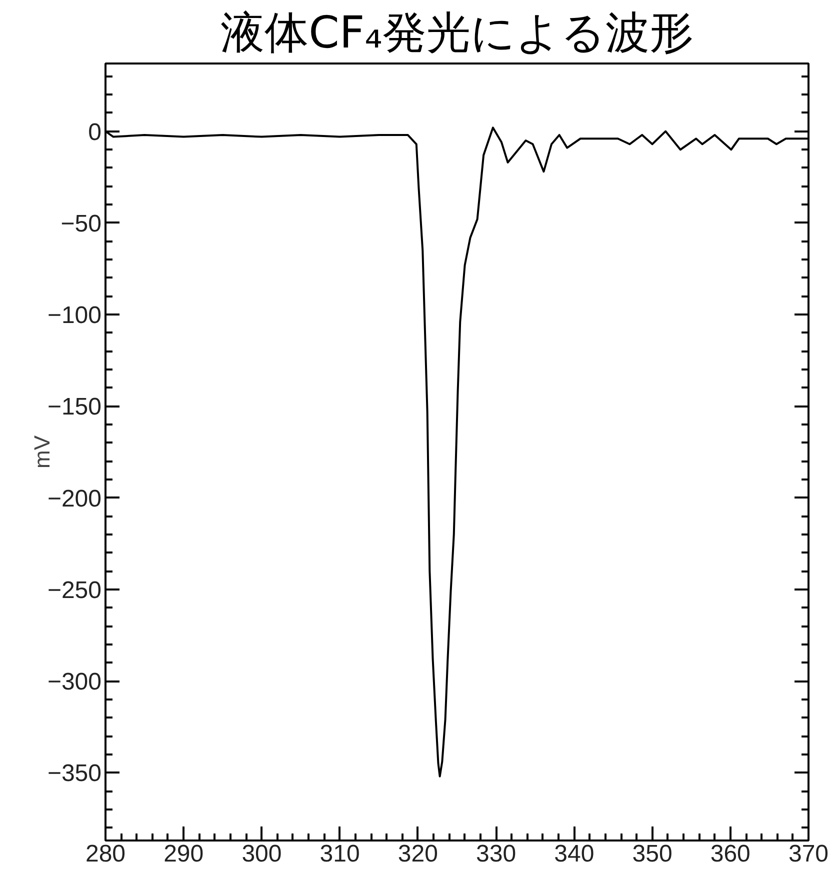 Image resolution: width=833 pixels, height=882 pixels. What do you see at coordinates (41, 451) in the screenshot?
I see `y-axis-title: mV` at bounding box center [41, 451].